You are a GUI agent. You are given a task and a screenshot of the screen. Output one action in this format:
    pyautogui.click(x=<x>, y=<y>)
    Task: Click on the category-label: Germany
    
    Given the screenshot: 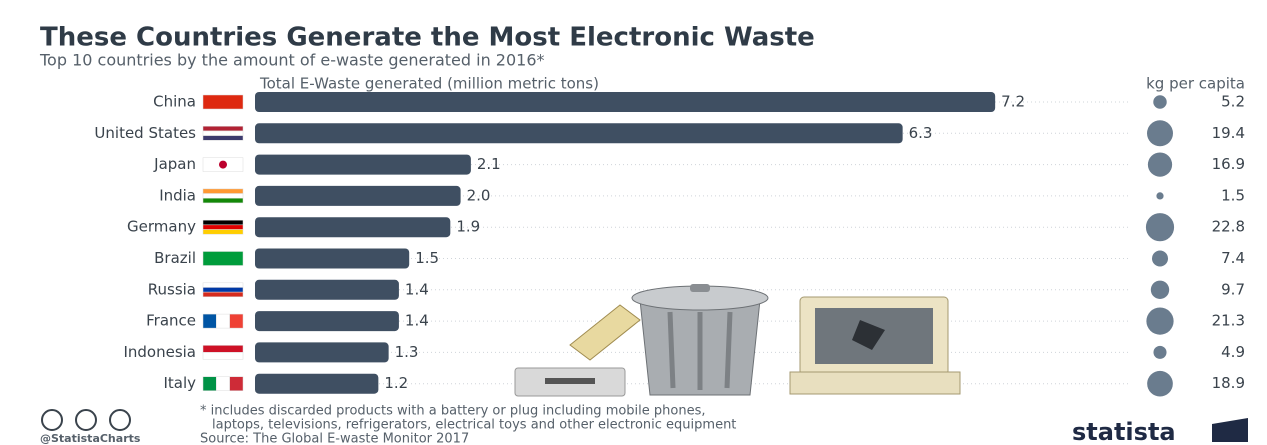 What is the action you would take?
    pyautogui.click(x=161, y=227)
    